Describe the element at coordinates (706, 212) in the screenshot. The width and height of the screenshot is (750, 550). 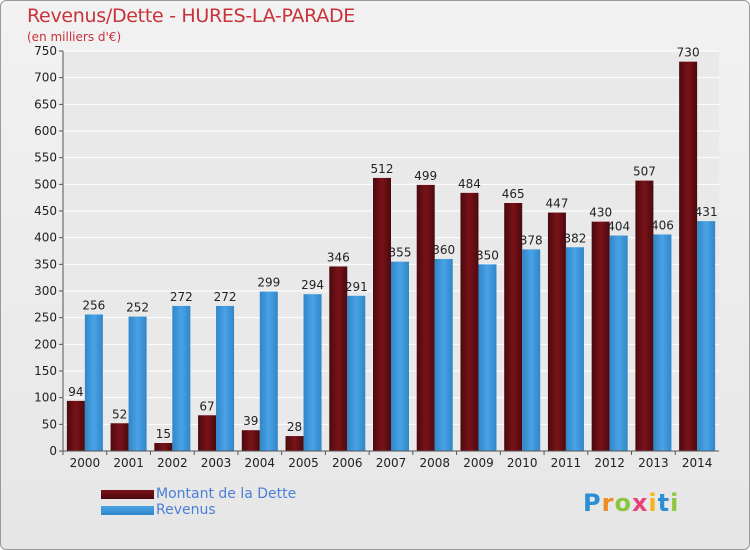
I see `data-label-revenus: 431` at that location.